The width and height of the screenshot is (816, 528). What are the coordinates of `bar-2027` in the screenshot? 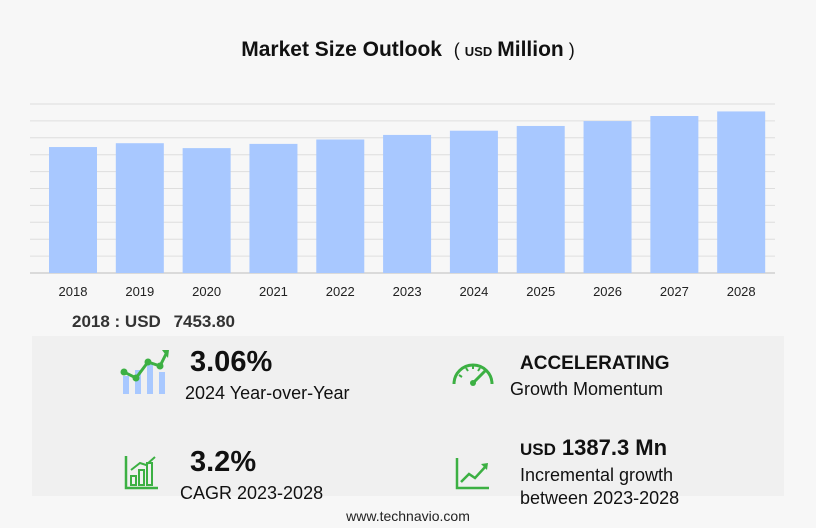 It's located at (674, 194).